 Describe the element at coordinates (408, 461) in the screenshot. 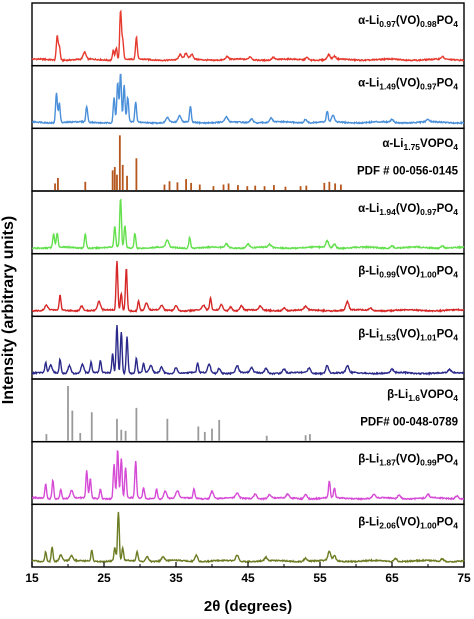

I see `sample-label: β-Li1.87(VO)0.99PO4` at that location.